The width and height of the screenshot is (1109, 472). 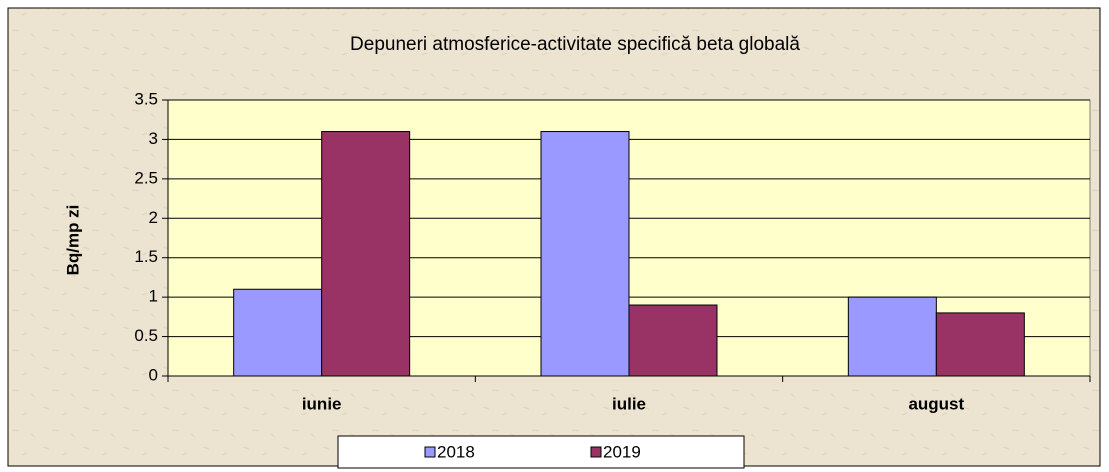 What do you see at coordinates (153, 374) in the screenshot?
I see `y-tick-label: 0` at bounding box center [153, 374].